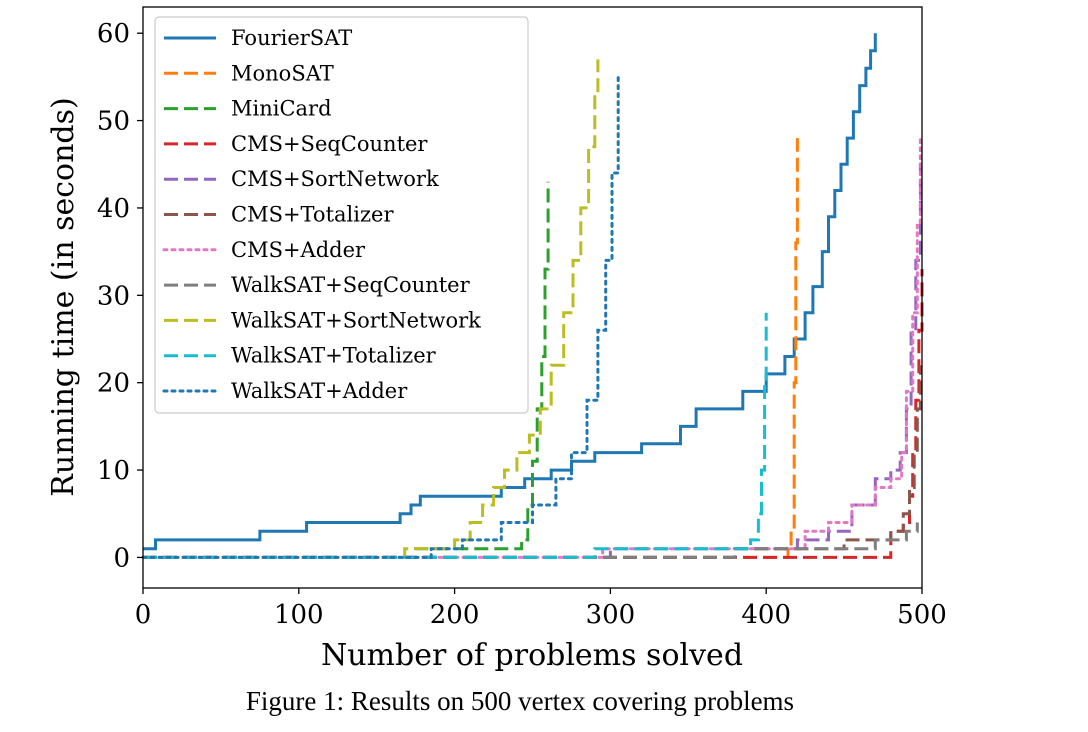 The width and height of the screenshot is (1088, 732). What do you see at coordinates (455, 615) in the screenshot?
I see `x-tick-label: 200` at bounding box center [455, 615].